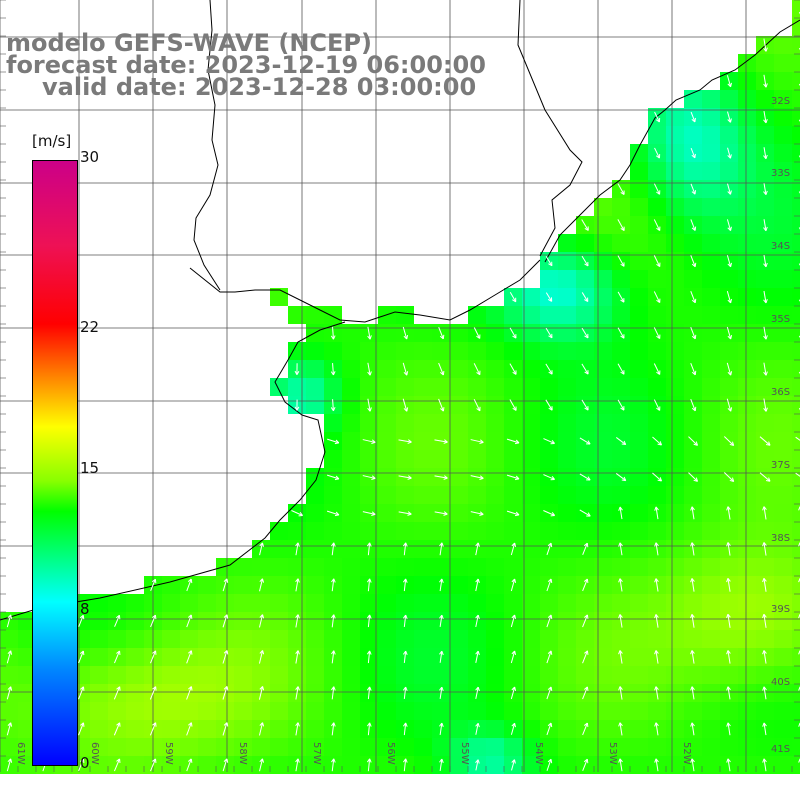 This screenshot has width=800, height=800. What do you see at coordinates (246, 65) in the screenshot?
I see `forecast-date: forecast date: 2023-12-19 06:00:00` at bounding box center [246, 65].